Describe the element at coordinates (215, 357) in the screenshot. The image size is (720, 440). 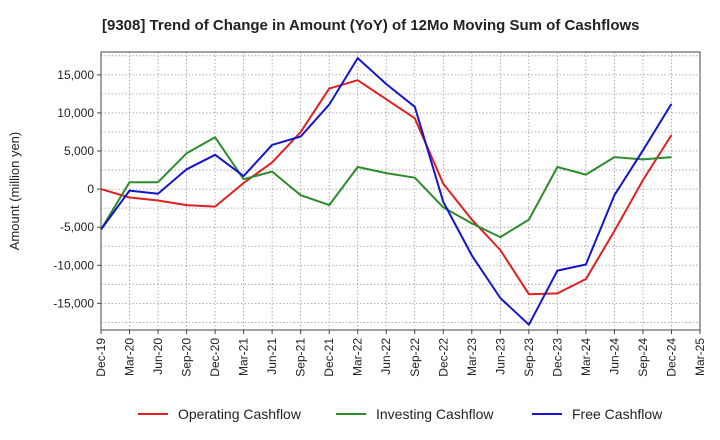
I see `x-tick-label: Dec-20` at that location.